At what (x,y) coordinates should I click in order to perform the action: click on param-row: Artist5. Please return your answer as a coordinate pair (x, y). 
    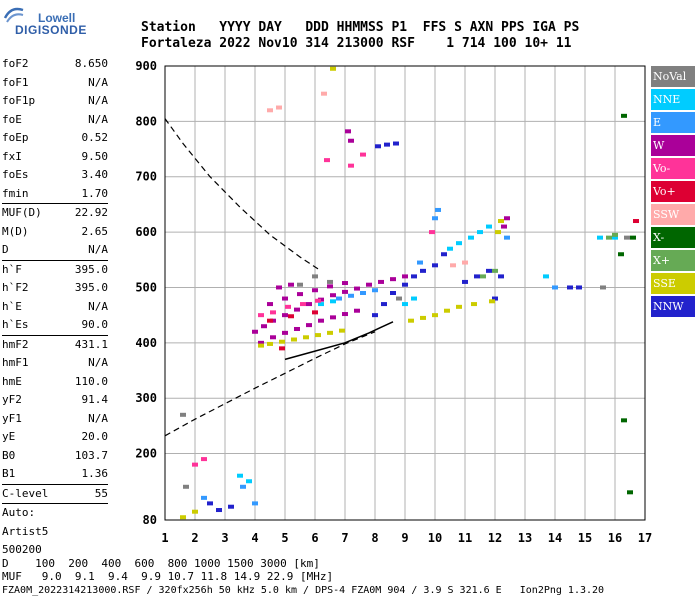
    Looking at the image, I should click on (55, 532).